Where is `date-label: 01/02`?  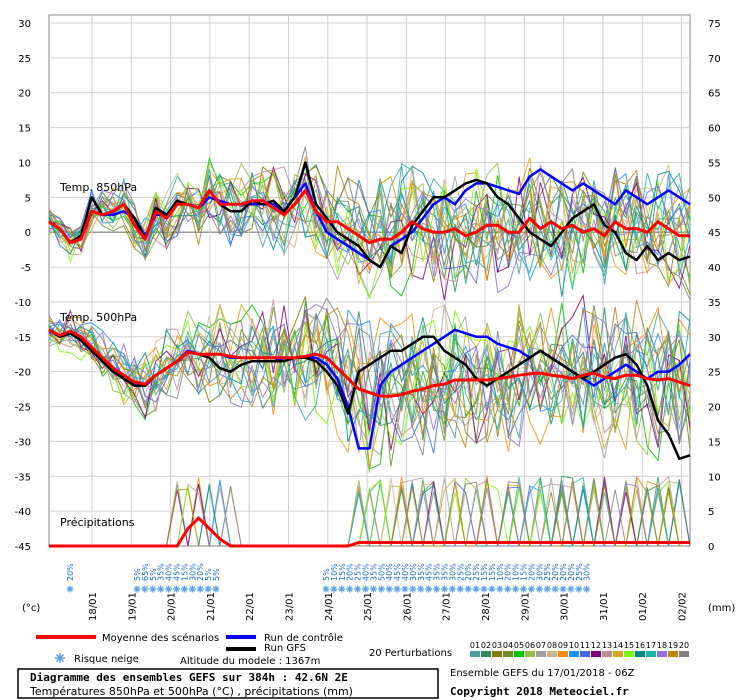 date-label: 01/02 is located at coordinates (643, 606).